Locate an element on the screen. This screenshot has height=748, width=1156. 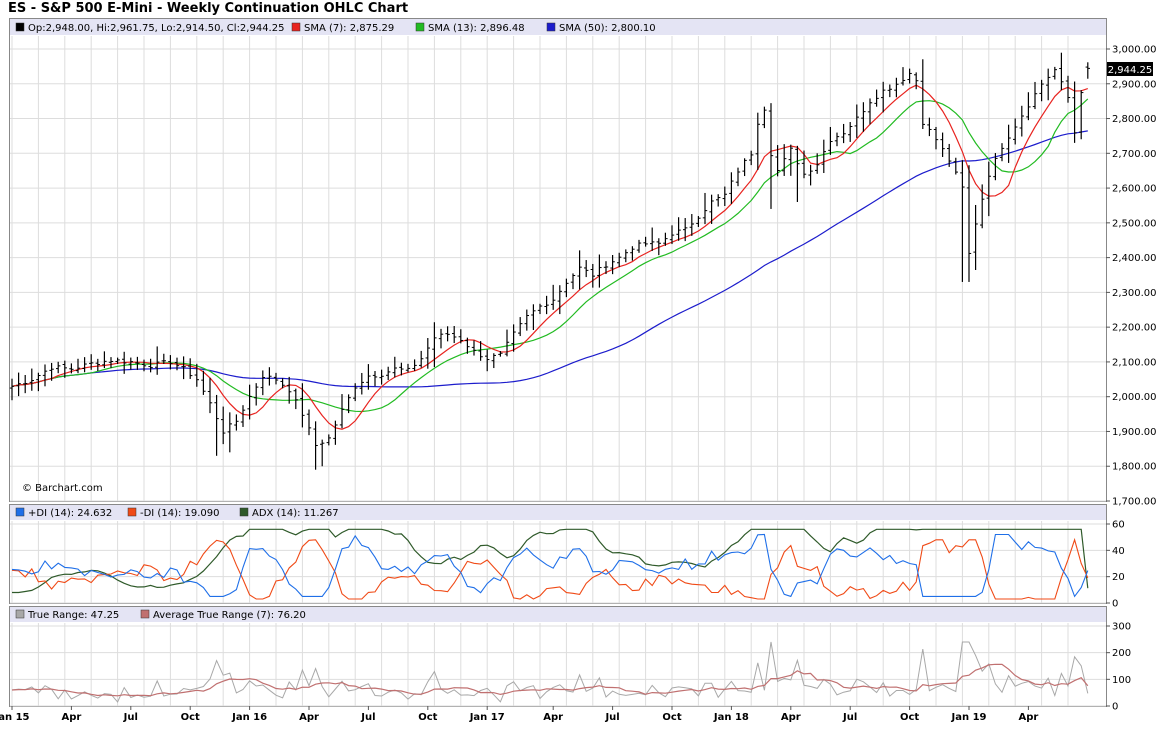
x-tick-label: Oct is located at coordinates (427, 717).